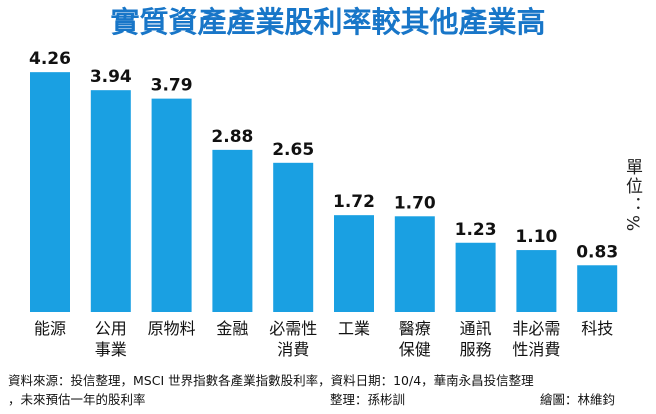 The height and width of the screenshot is (414, 656). Describe the element at coordinates (293, 339) in the screenshot. I see `x-tick-label: 必需性消費` at that location.